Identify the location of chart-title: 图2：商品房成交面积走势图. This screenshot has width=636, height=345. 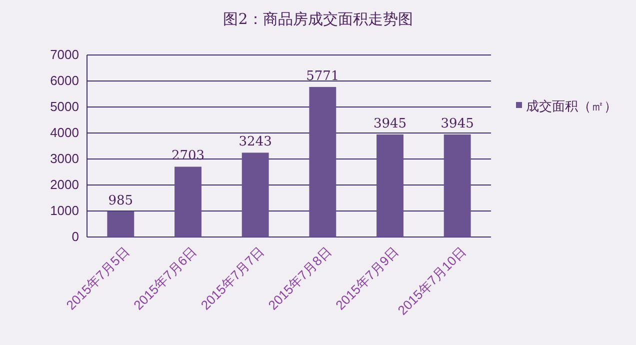
(318, 19).